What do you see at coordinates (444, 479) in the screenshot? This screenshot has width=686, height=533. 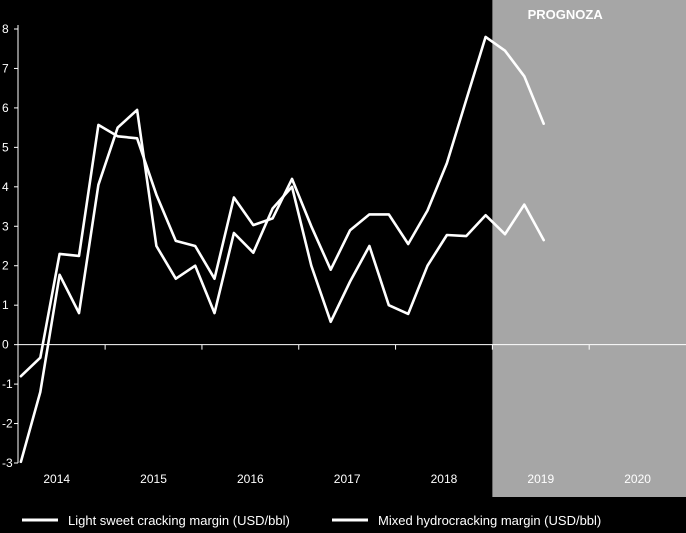 I see `x-tick-label: 2018` at bounding box center [444, 479].